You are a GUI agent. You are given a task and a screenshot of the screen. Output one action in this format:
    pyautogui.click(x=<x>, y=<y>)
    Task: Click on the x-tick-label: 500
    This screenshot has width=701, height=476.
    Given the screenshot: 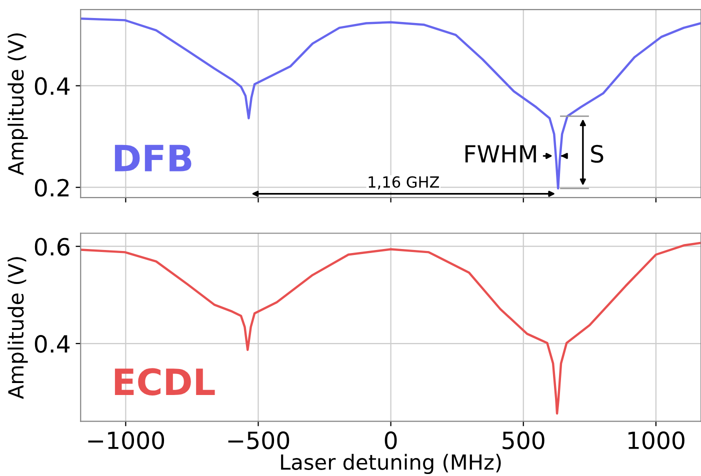 What is the action you would take?
    pyautogui.click(x=523, y=440)
    